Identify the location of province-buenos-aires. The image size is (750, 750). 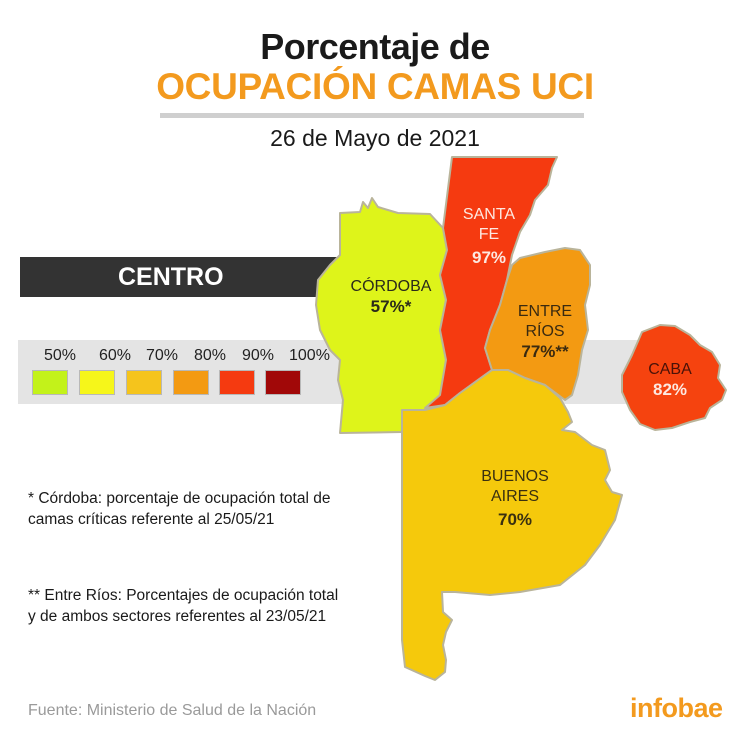
(512, 525).